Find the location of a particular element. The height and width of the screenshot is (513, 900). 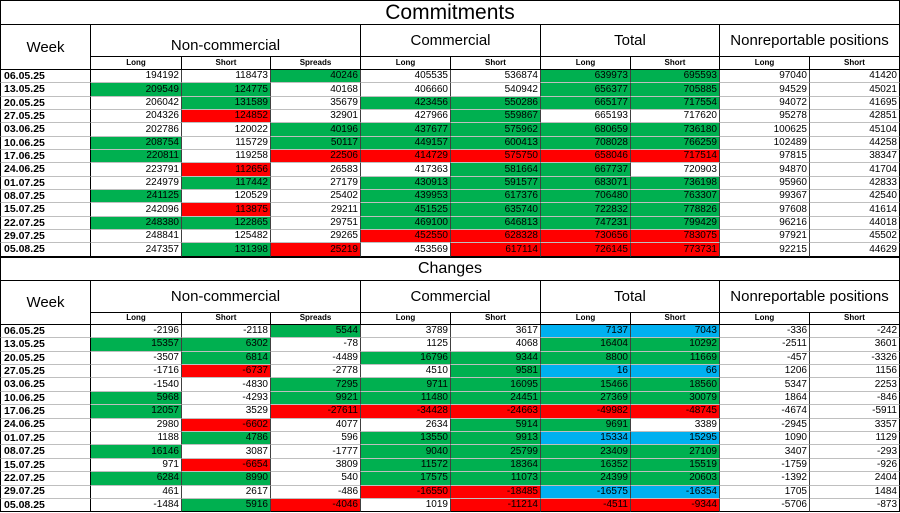

subheader-non-commercial-long: Long is located at coordinates (136, 318).